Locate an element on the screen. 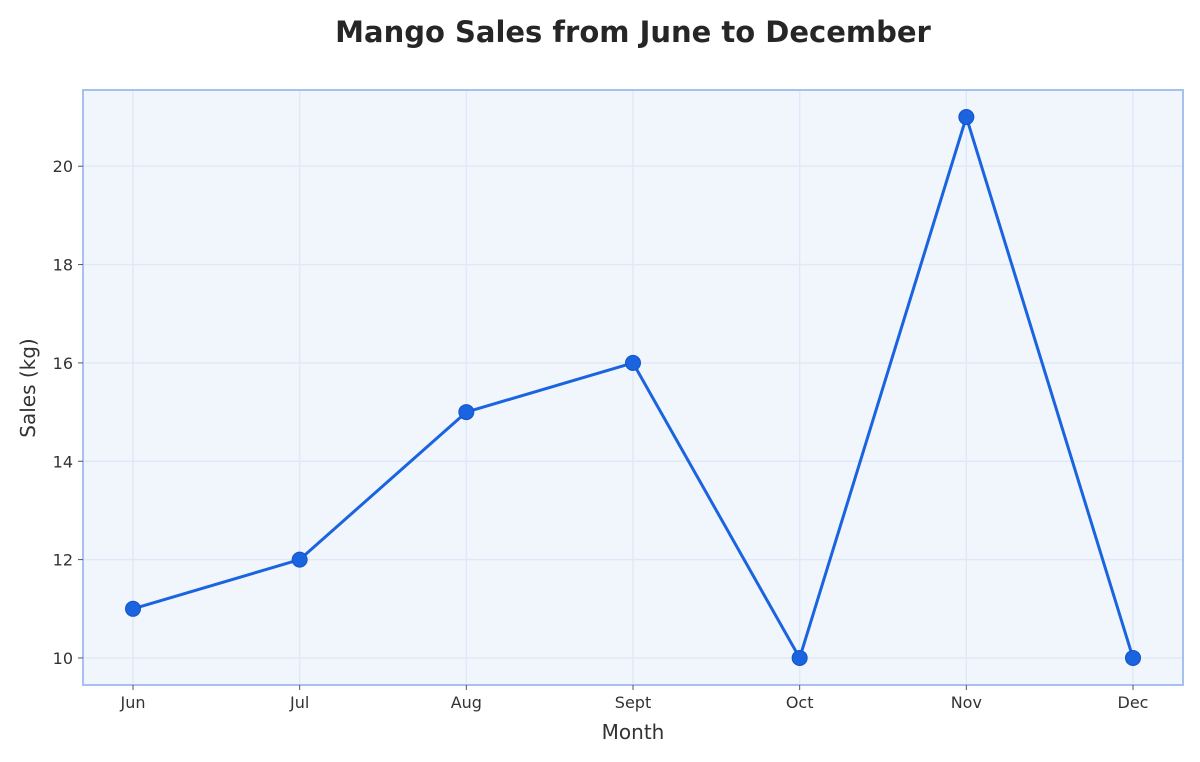  data-point-jul is located at coordinates (299, 559).